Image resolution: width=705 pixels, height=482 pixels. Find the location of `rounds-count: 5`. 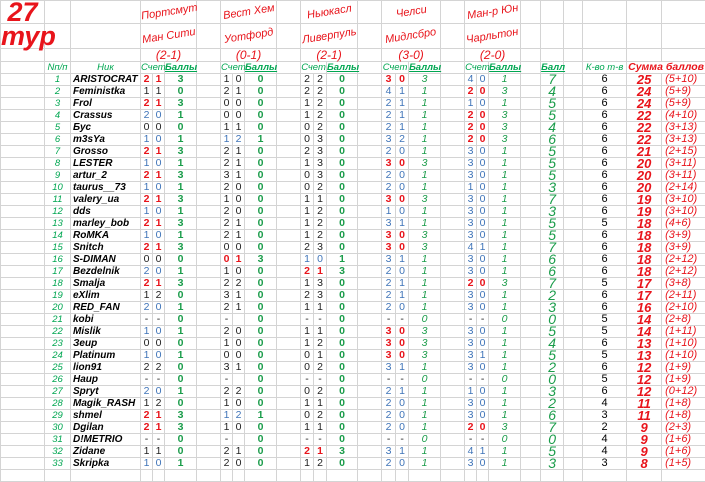

rounds-count: 5 is located at coordinates (605, 380).